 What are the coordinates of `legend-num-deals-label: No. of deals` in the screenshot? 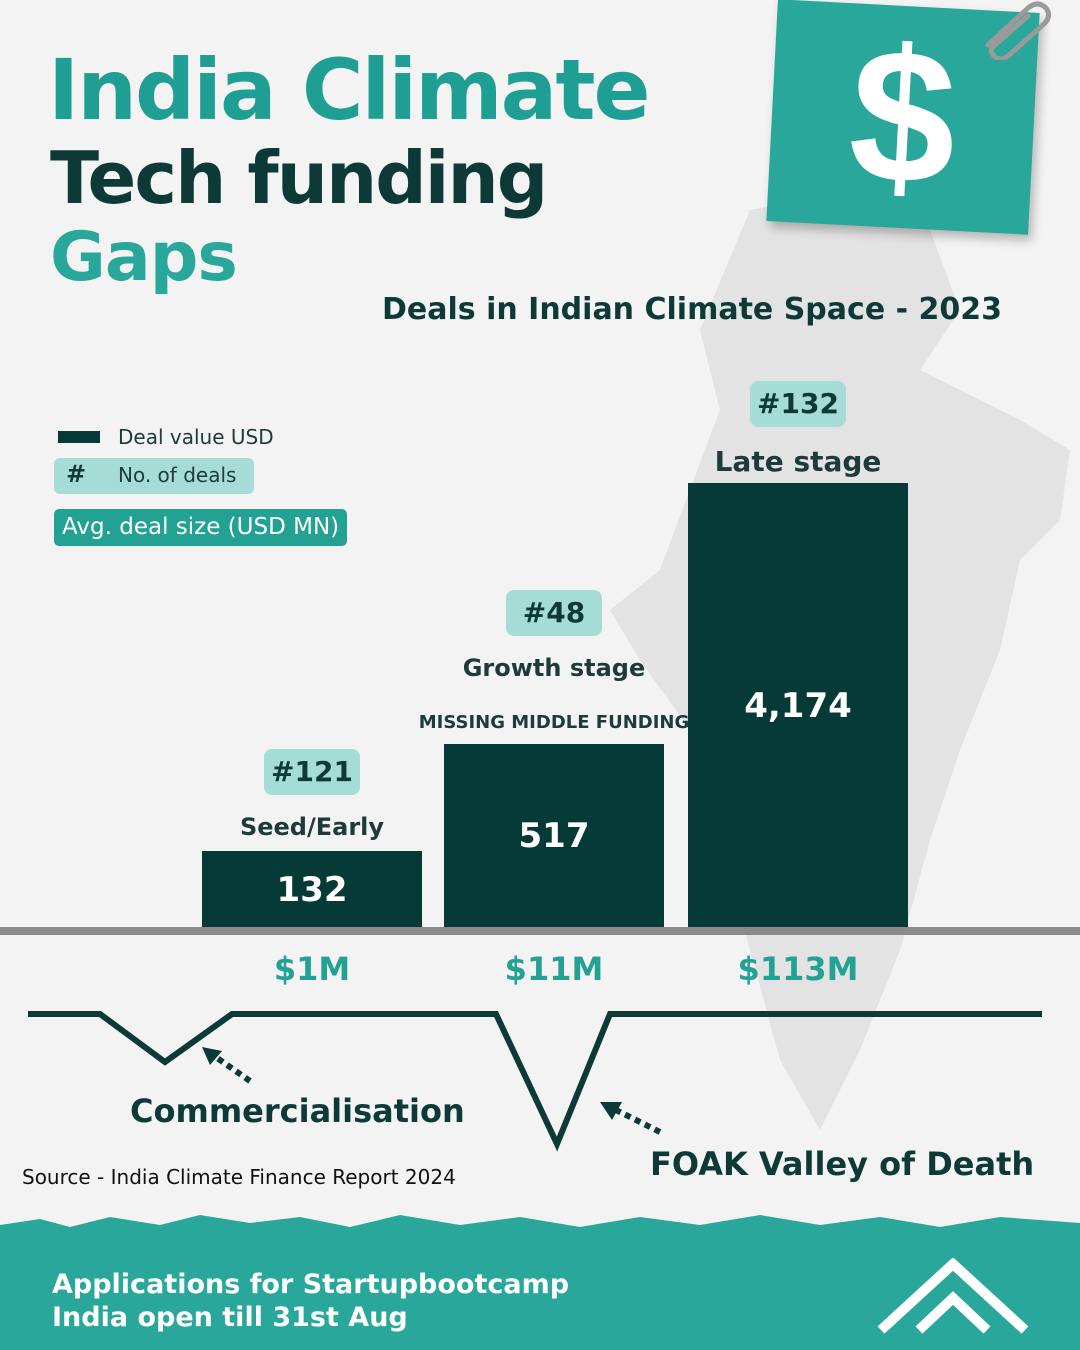 It's located at (177, 475).